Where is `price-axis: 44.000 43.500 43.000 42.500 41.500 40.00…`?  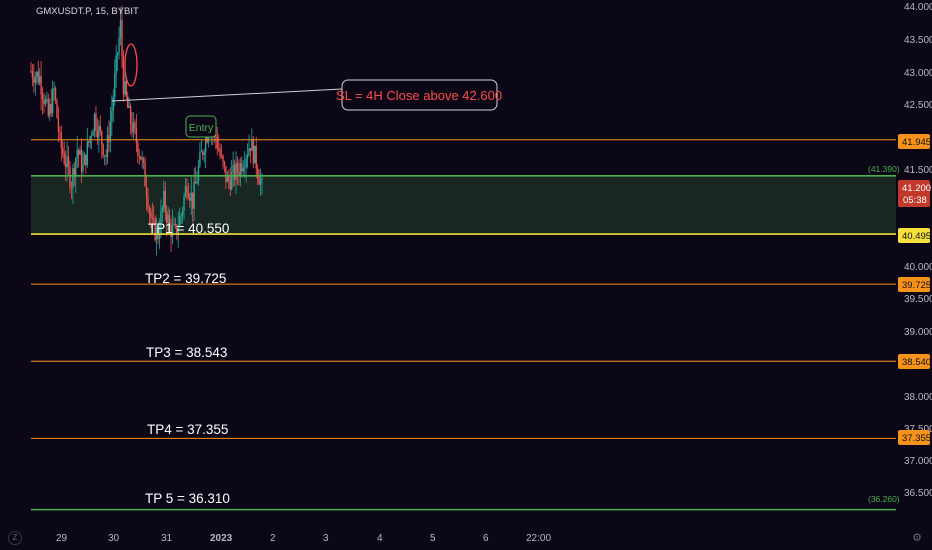
price-axis: 44.000 43.500 43.000 42.500 41.500 40.00… is located at coordinates (900, 253).